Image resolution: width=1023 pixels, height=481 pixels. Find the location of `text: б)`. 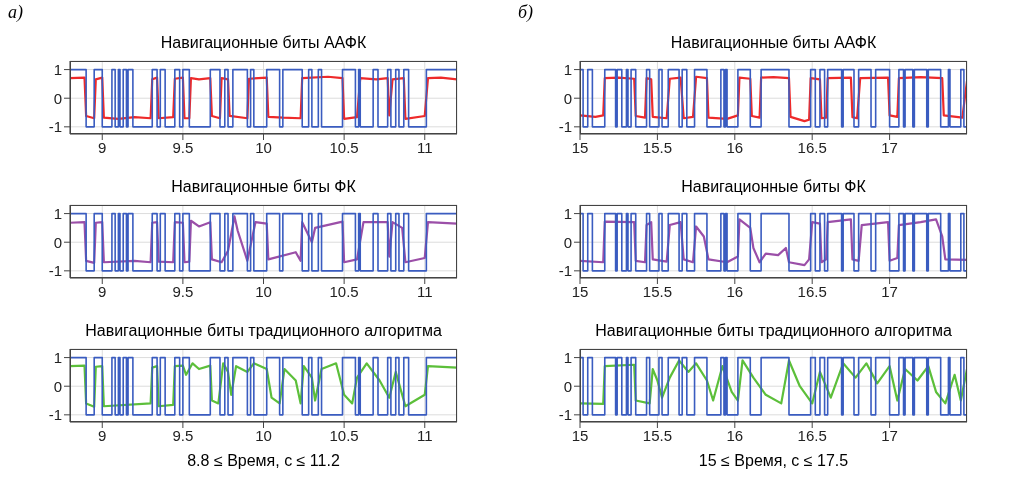

text: б) is located at coordinates (526, 12).